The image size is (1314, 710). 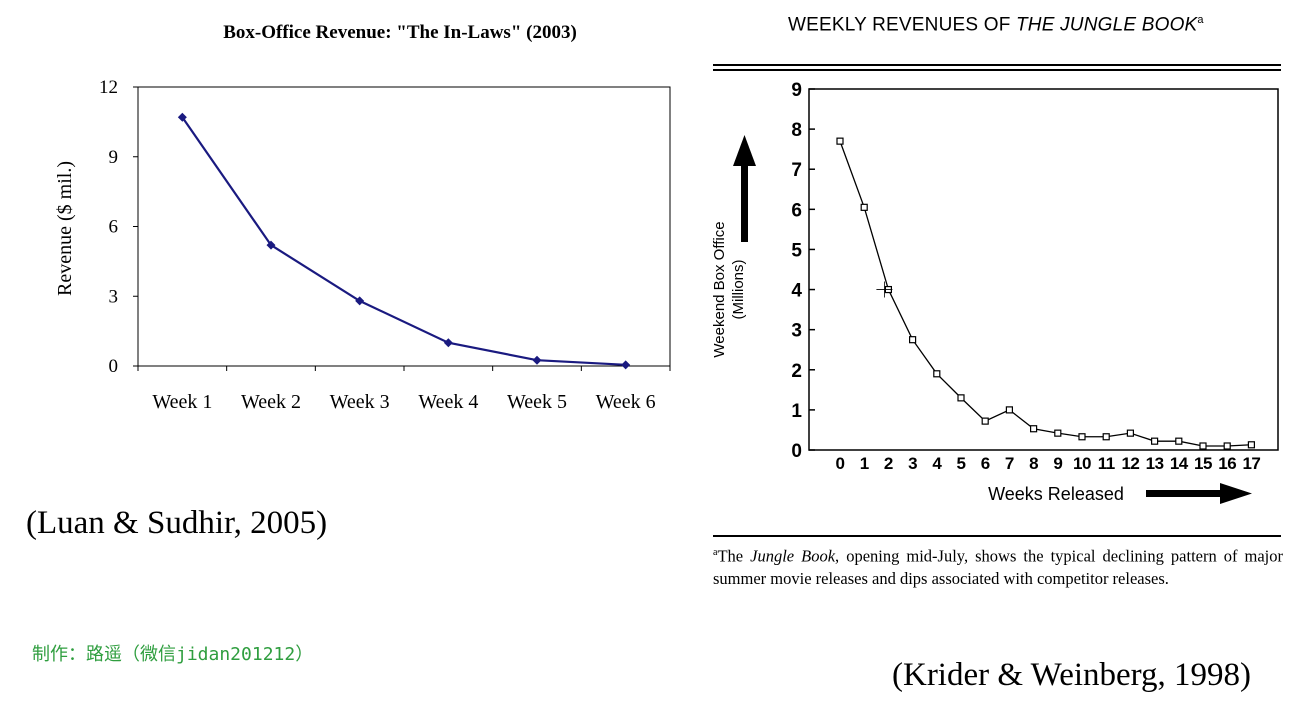 I want to click on left-y-tick-label: 0, so click(x=114, y=366).